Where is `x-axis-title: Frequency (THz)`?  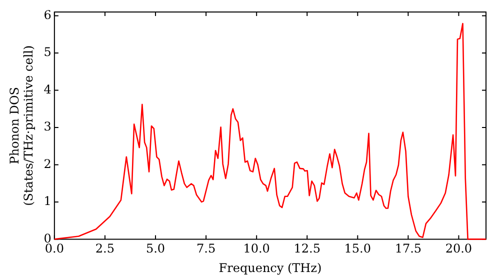 x-axis-title: Frequency (THz) is located at coordinates (270, 267).